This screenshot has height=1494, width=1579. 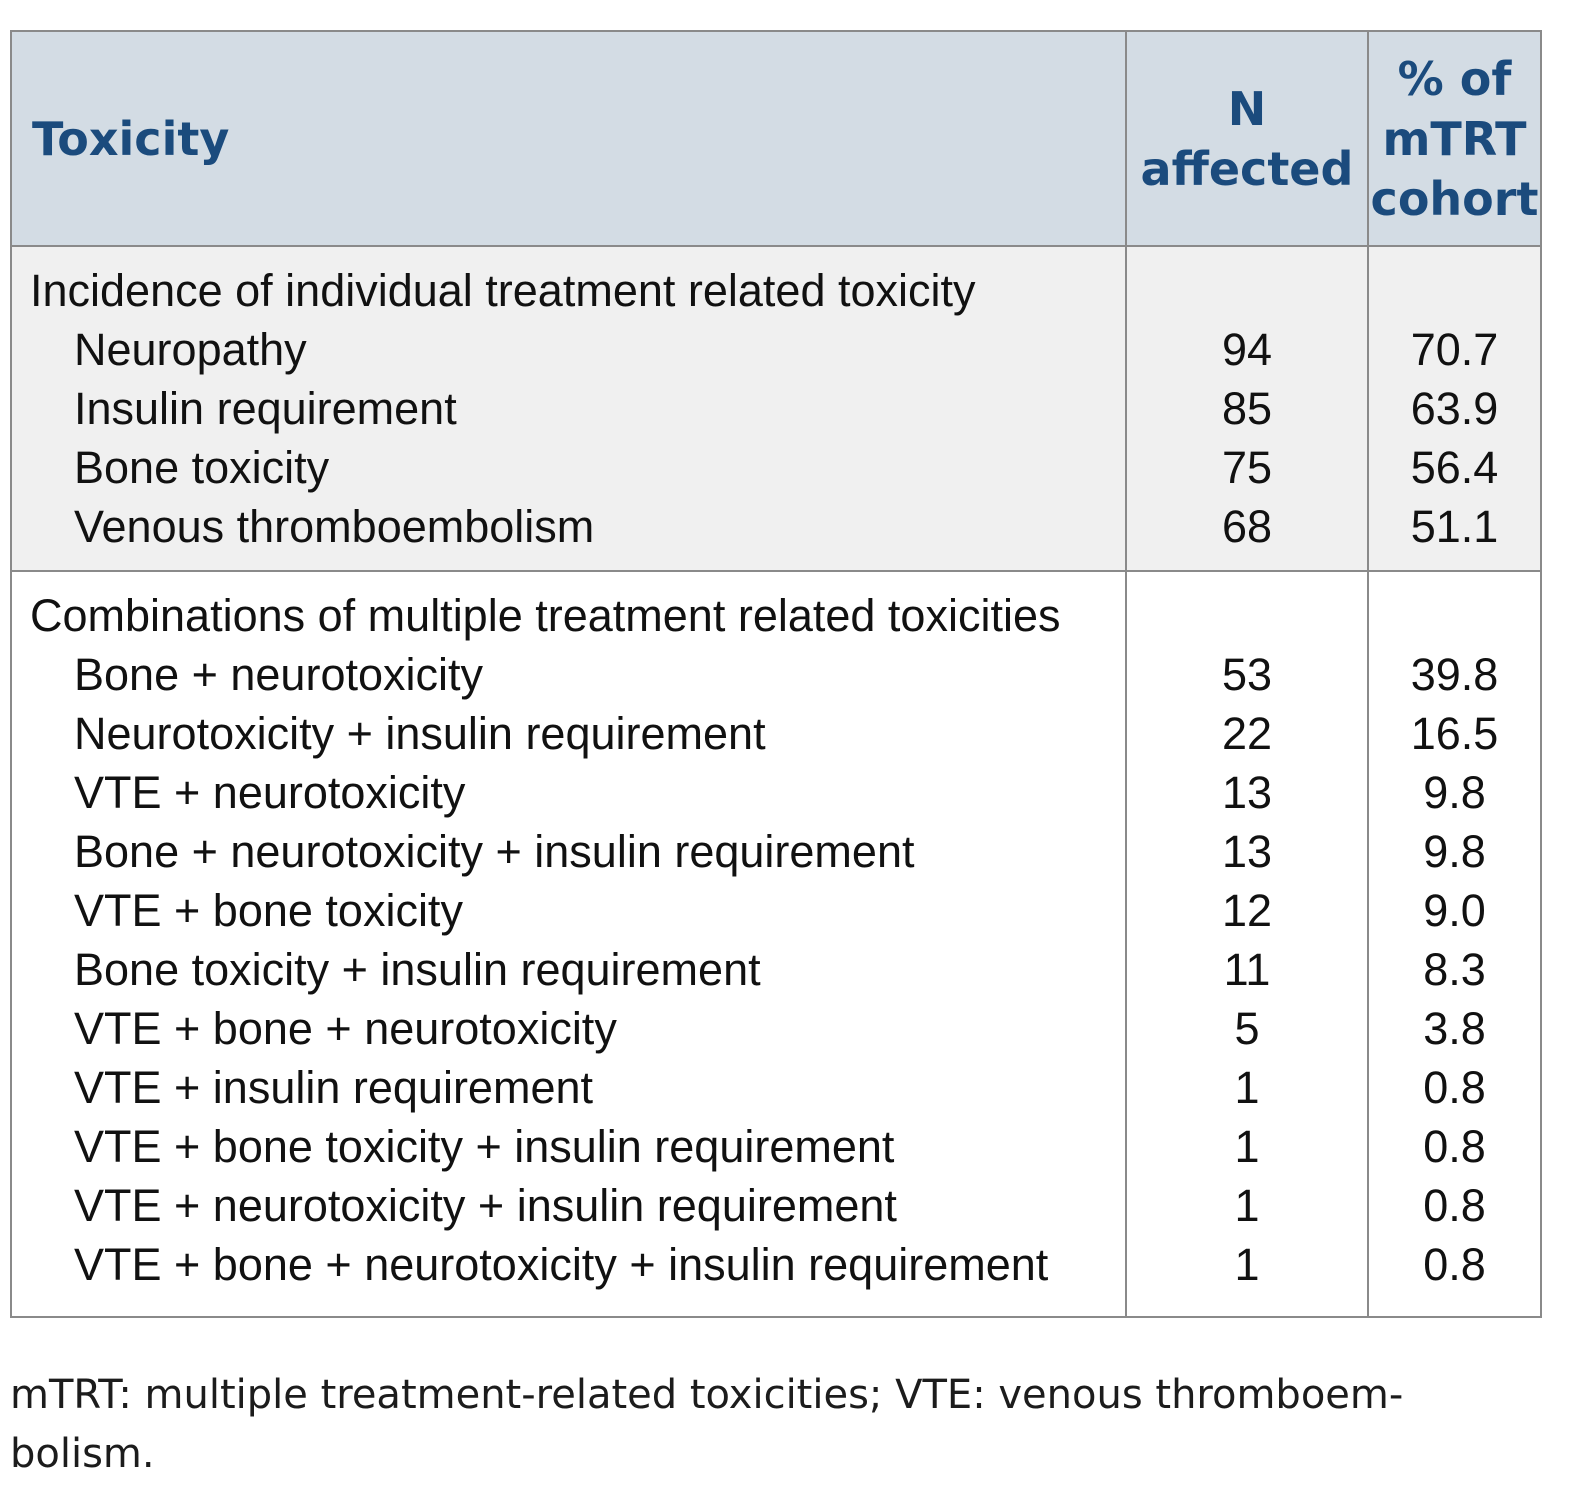 I want to click on row-label: VTE + bone + neurotoxicity, so click(x=345, y=1028).